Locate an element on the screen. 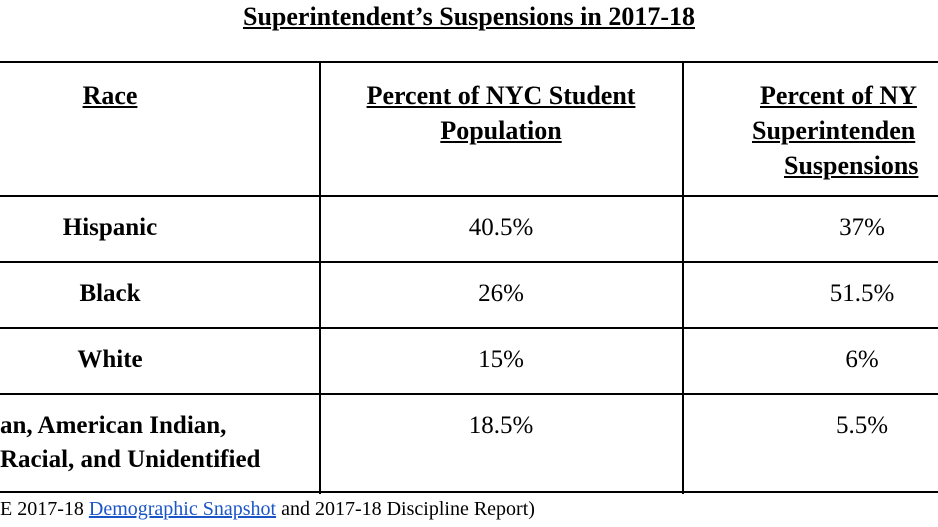  header-cell: Suspensions is located at coordinates (851, 165).